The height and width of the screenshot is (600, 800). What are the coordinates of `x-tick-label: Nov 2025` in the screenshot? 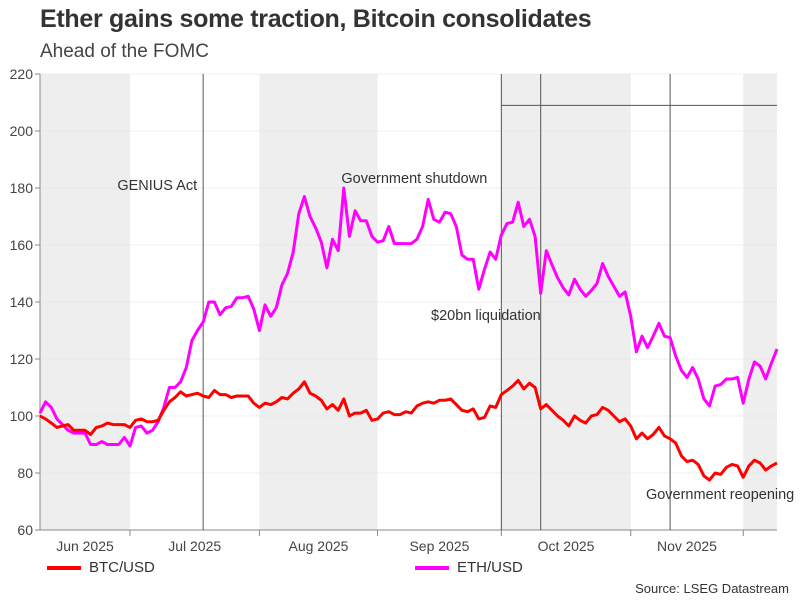 It's located at (687, 546).